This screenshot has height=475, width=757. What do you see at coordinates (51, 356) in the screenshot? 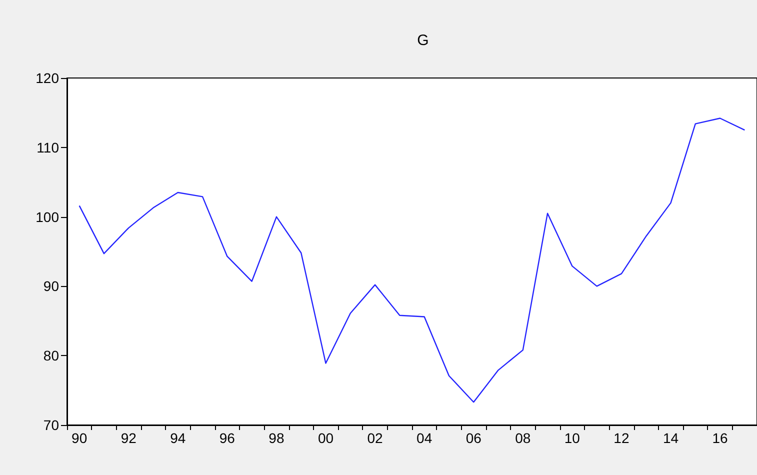
I see `y-tick-label: 80` at bounding box center [51, 356].